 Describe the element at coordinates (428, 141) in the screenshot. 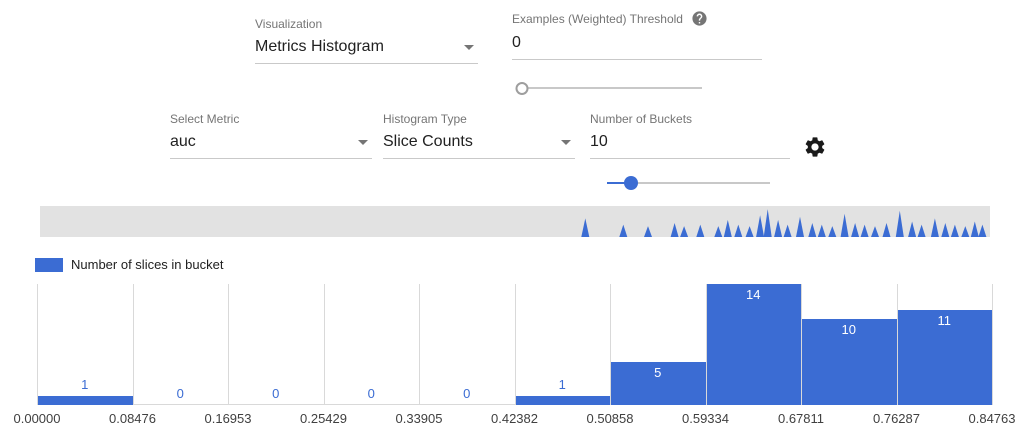

I see `histogram-type-value: Slice Counts` at that location.